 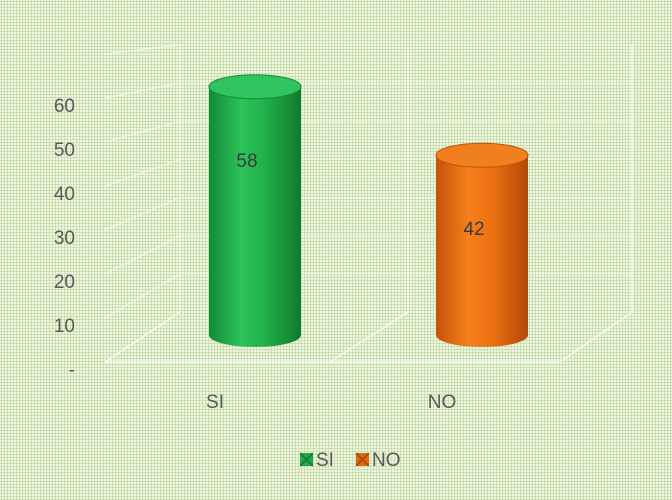 I want to click on y-tick-label: -, so click(x=72, y=370).